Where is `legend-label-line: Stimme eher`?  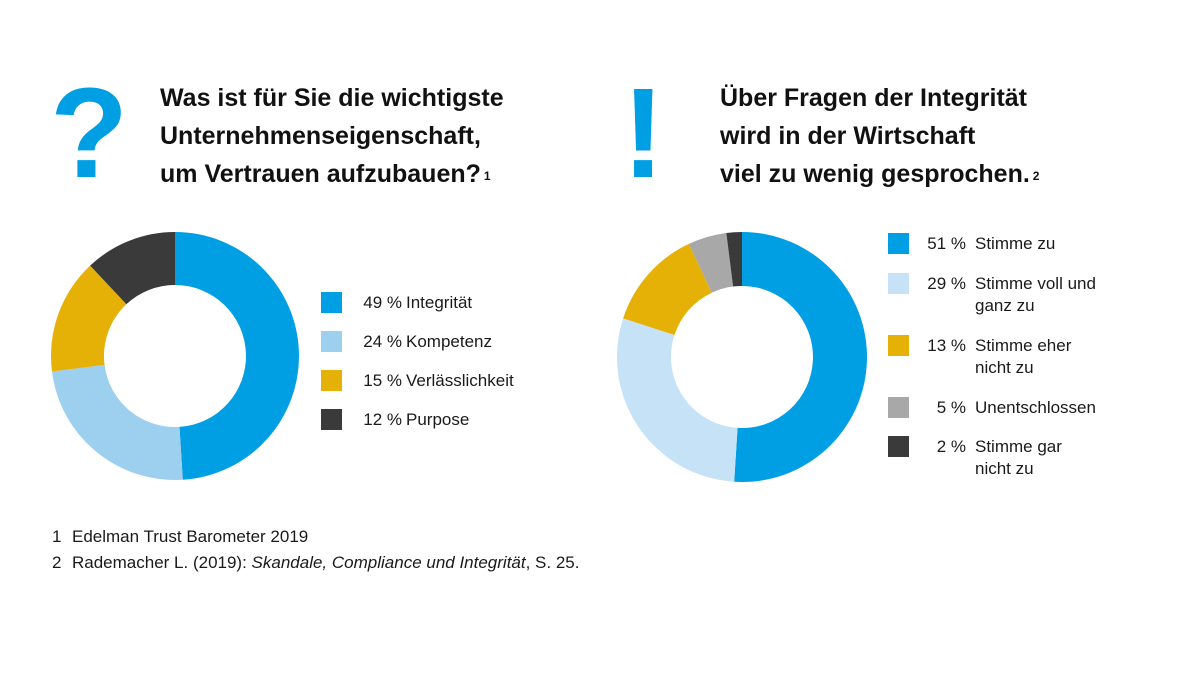
legend-label-line: Stimme eher is located at coordinates (1023, 345).